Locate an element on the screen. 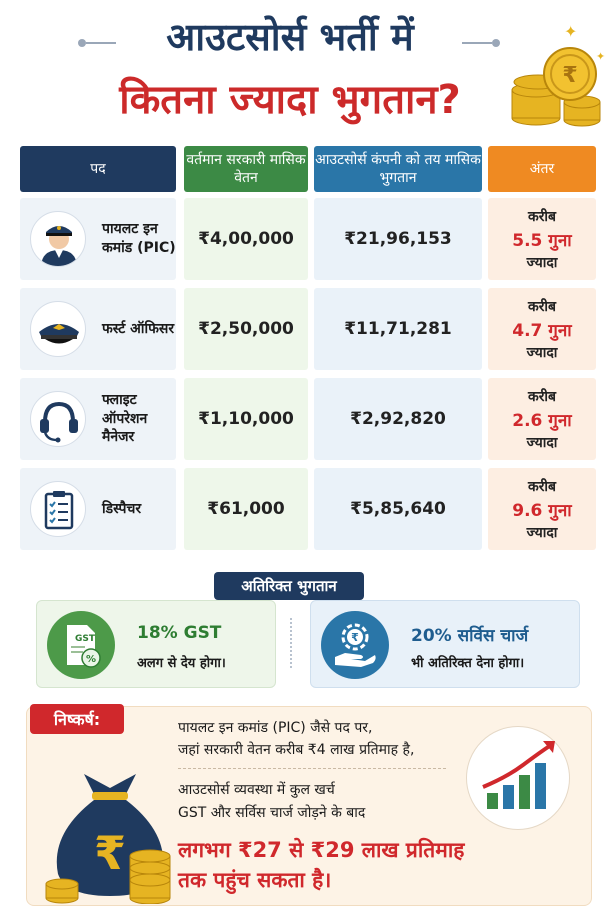 This screenshot has height=924, width=616. gold-coins-icon: ₹ is located at coordinates (556, 87).